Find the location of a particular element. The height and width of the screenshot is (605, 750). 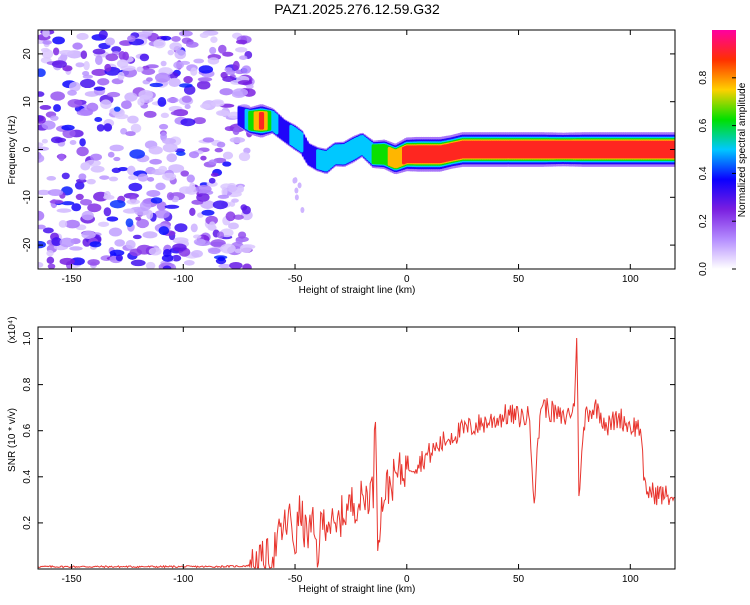

snr-y-exponent: (x10⁴) is located at coordinates (12, 329).